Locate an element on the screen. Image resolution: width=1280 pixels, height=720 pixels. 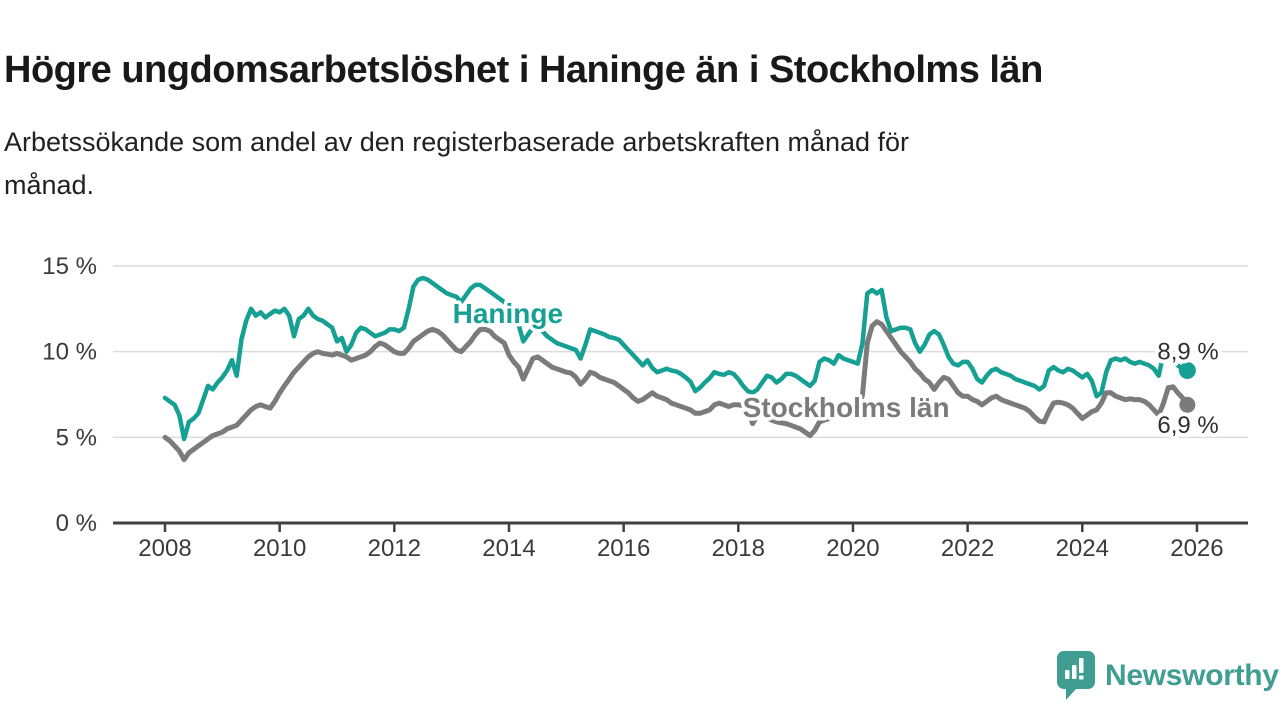
x-axis-tick-label: 2024 is located at coordinates (1082, 548).